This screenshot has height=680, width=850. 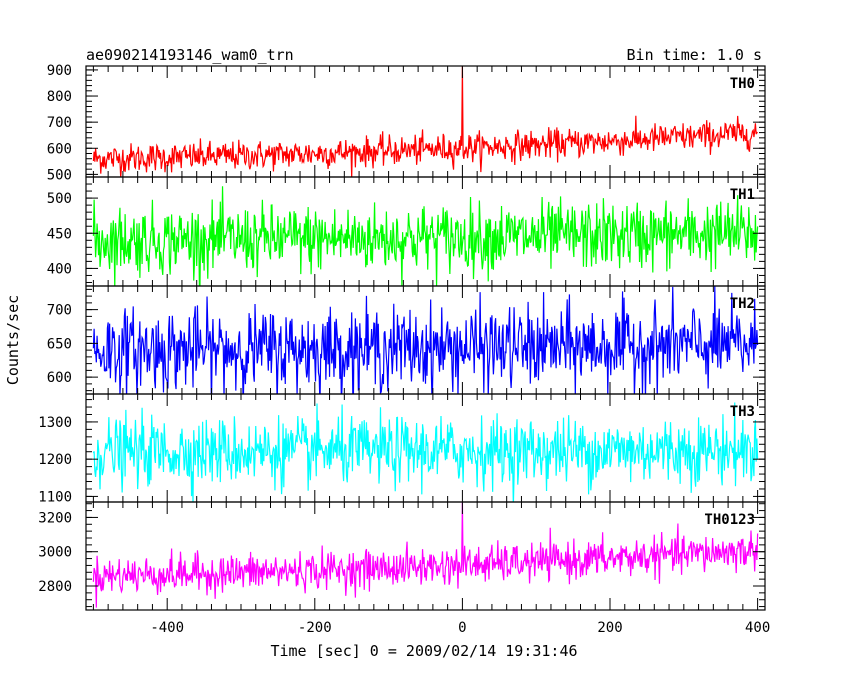 What do you see at coordinates (55, 553) in the screenshot?
I see `y-tick-label: 3000` at bounding box center [55, 553].